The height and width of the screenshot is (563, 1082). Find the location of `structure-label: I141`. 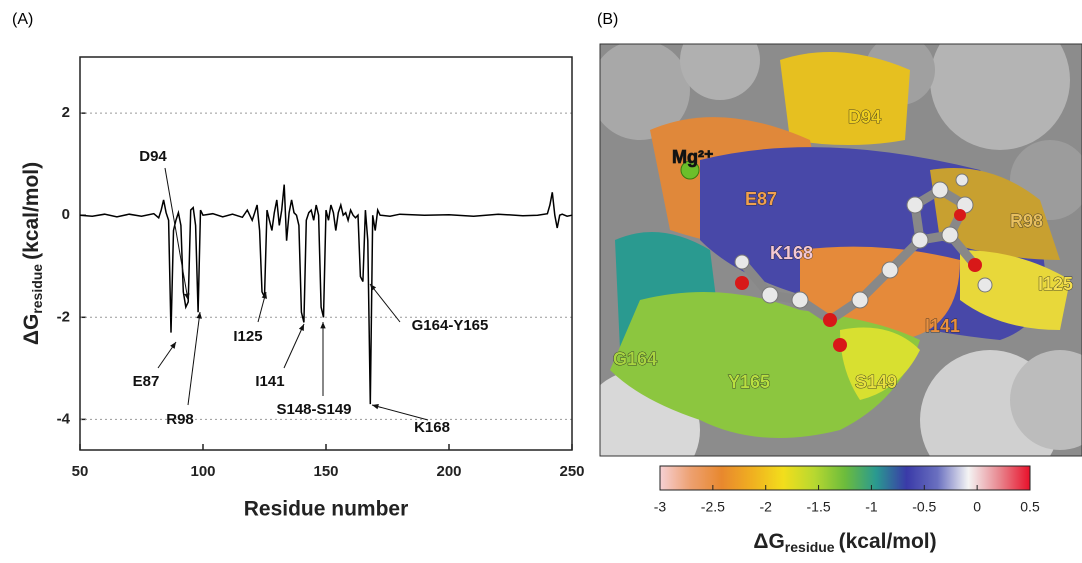

structure-label: I141 is located at coordinates (942, 326).